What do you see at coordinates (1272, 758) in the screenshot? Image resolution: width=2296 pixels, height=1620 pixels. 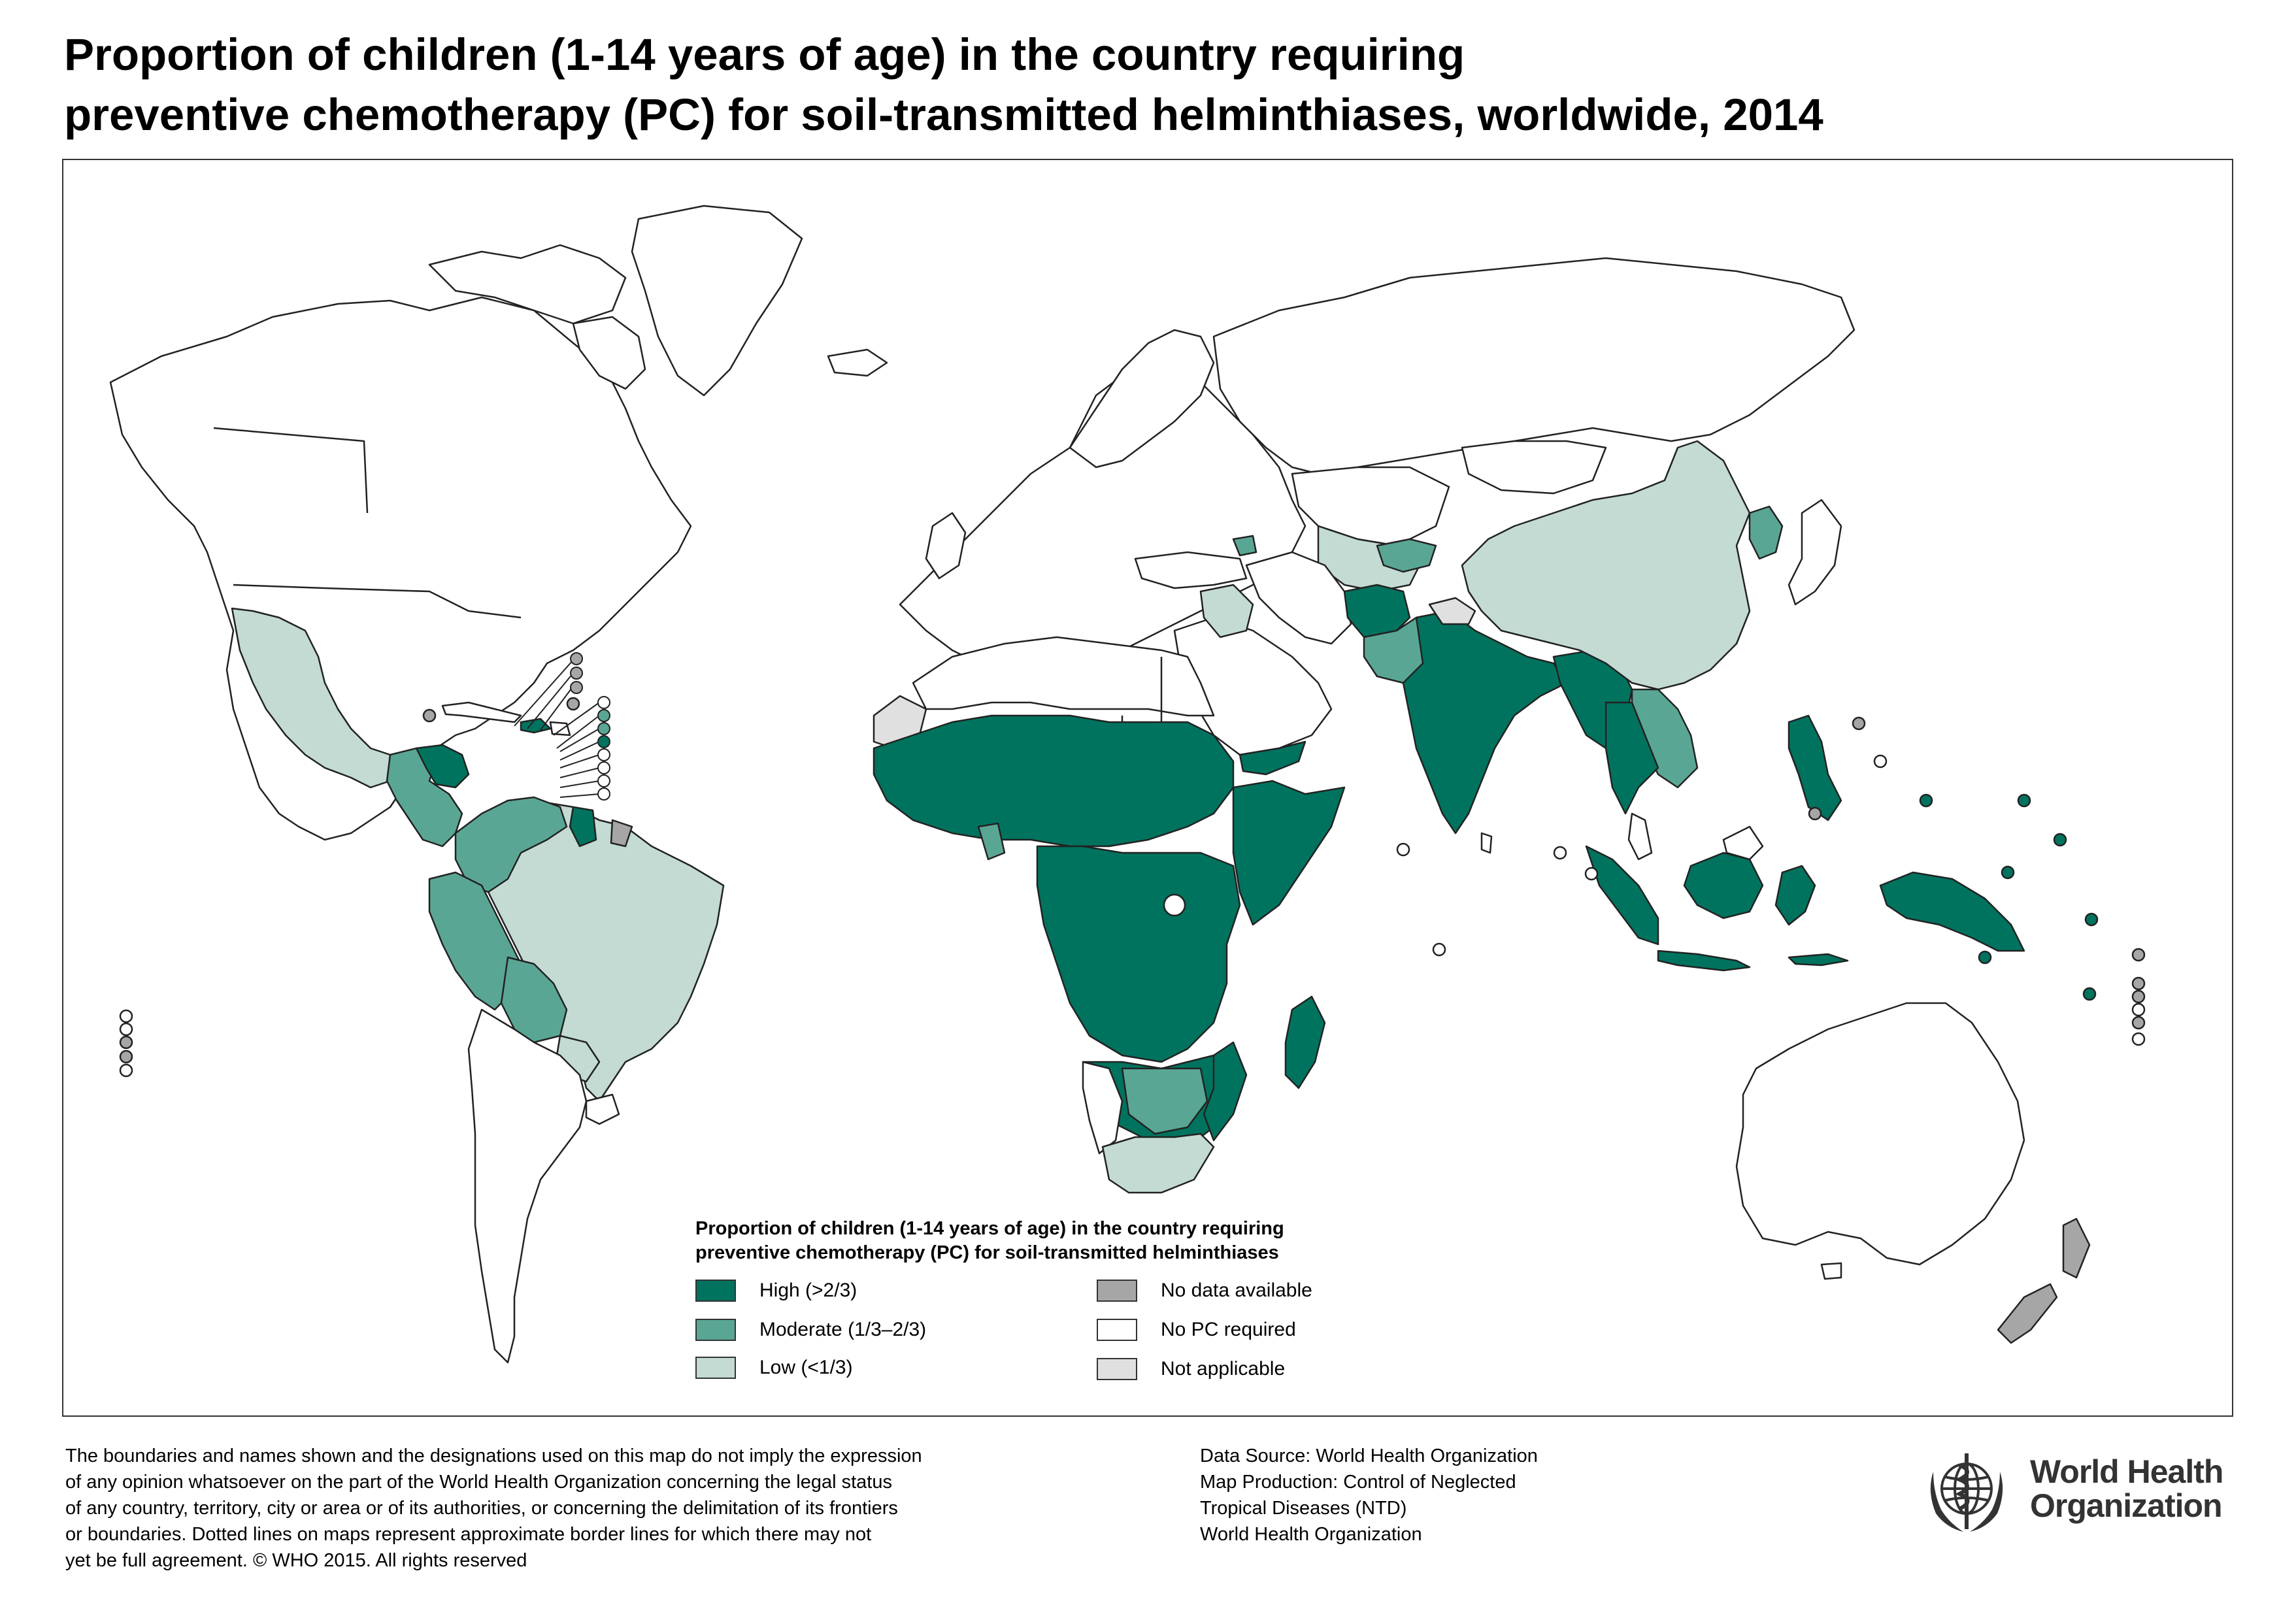 I see `region-yemen` at bounding box center [1272, 758].